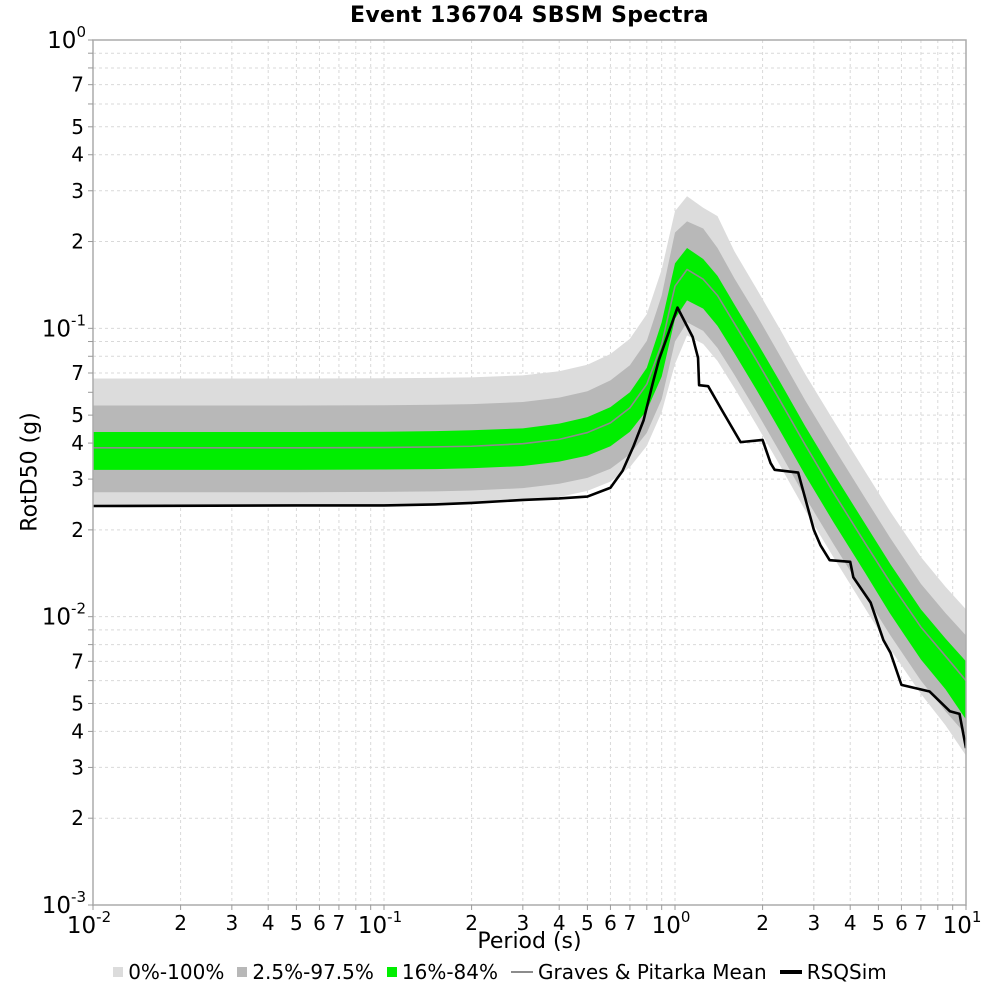 This screenshot has width=1000, height=1000. I want to click on legend-item: 0%-100%, so click(168, 972).